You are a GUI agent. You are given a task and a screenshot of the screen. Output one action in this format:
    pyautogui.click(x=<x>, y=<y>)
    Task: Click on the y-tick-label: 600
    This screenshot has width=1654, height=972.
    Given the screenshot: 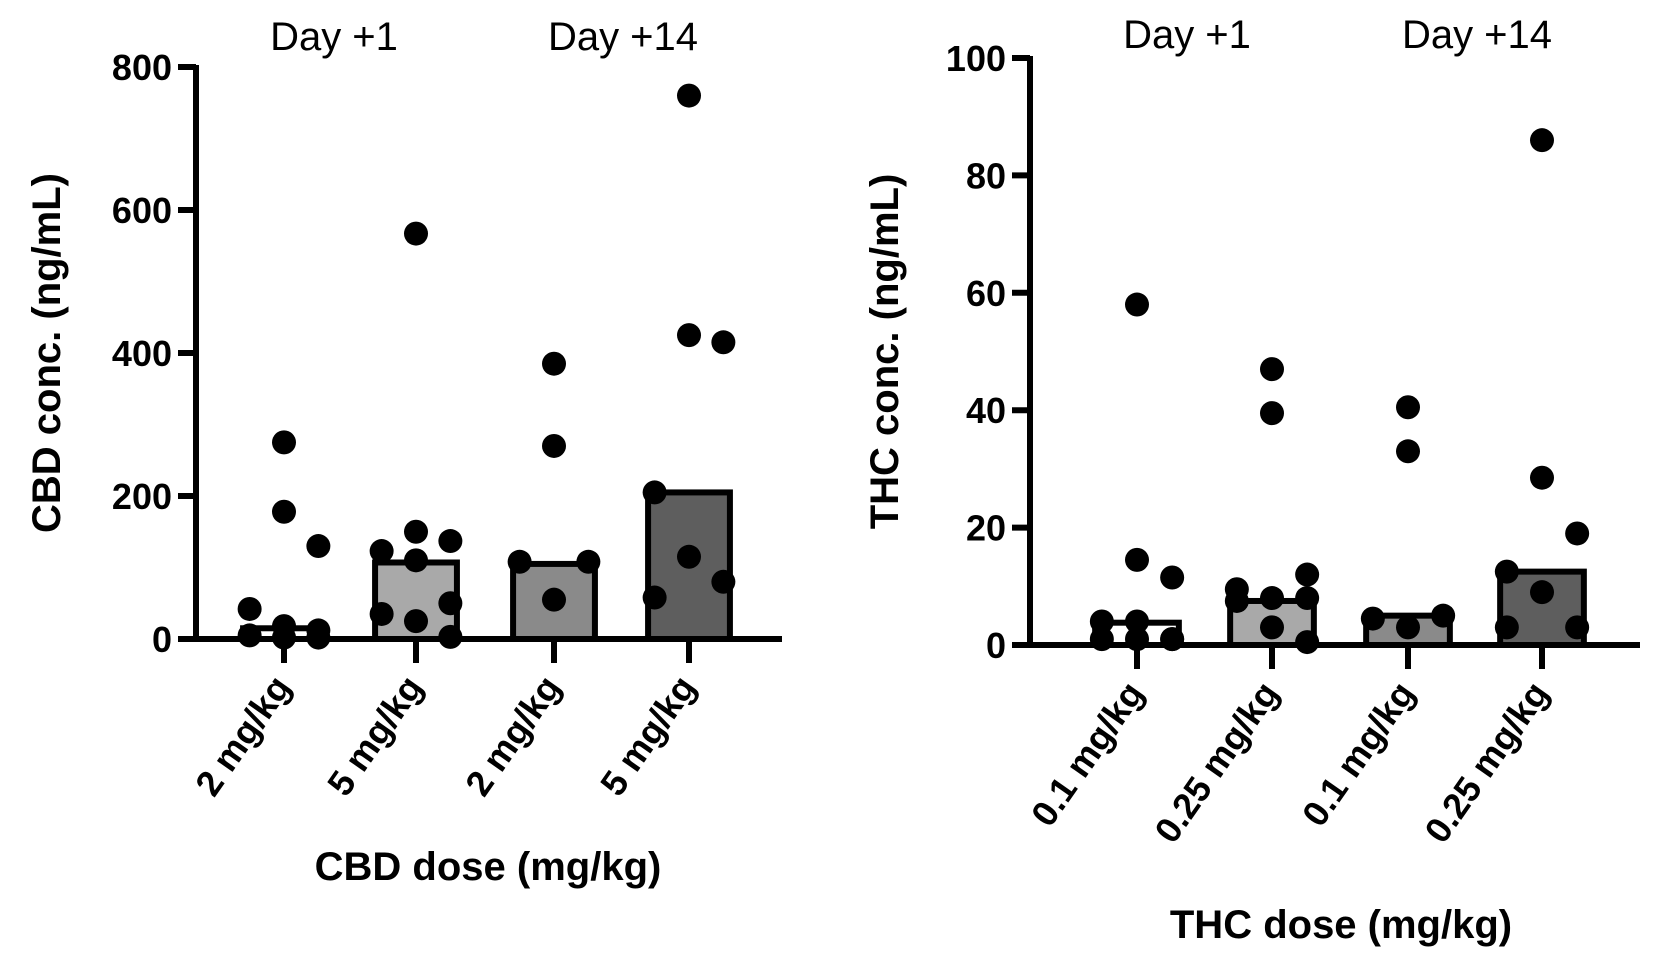 What is the action you would take?
    pyautogui.click(x=142, y=210)
    